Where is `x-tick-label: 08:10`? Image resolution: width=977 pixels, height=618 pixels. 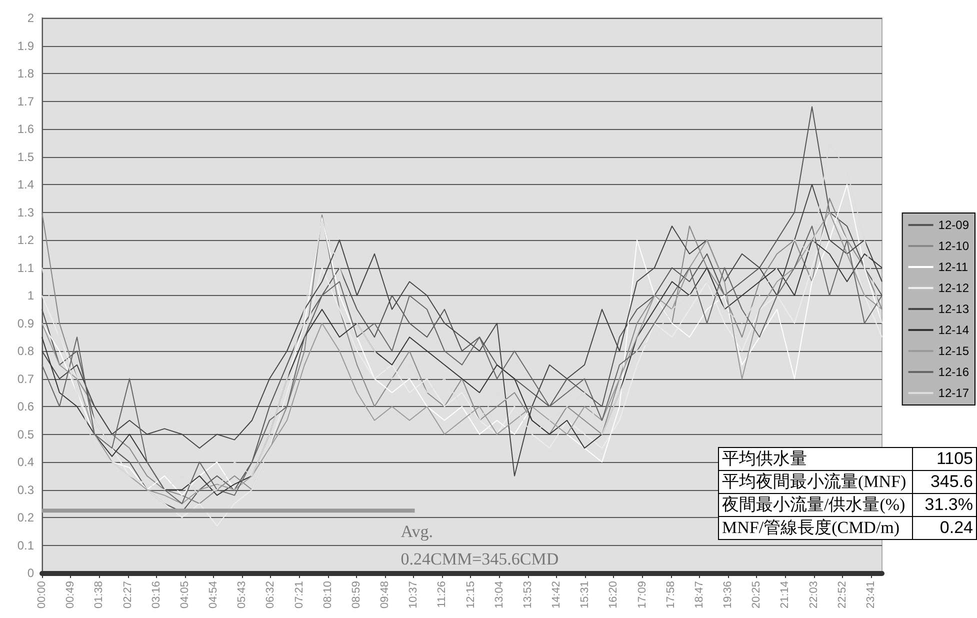
x-tick-label: 08:10 is located at coordinates (328, 595).